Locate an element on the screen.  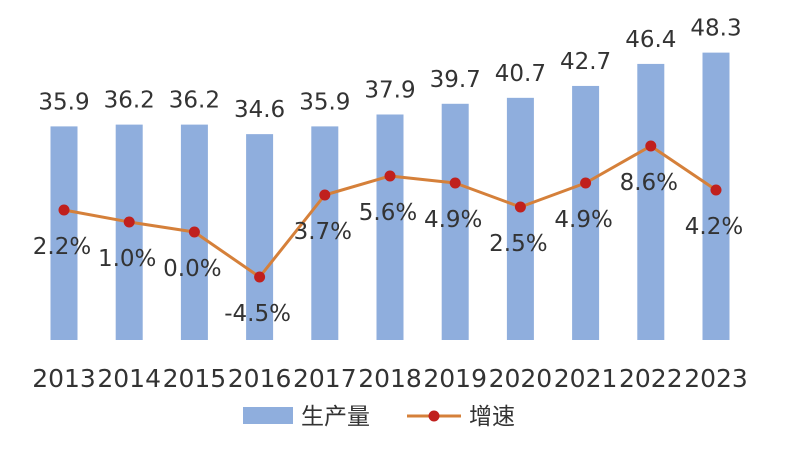
x-tick-label-2016: 2016 is located at coordinates (260, 378).